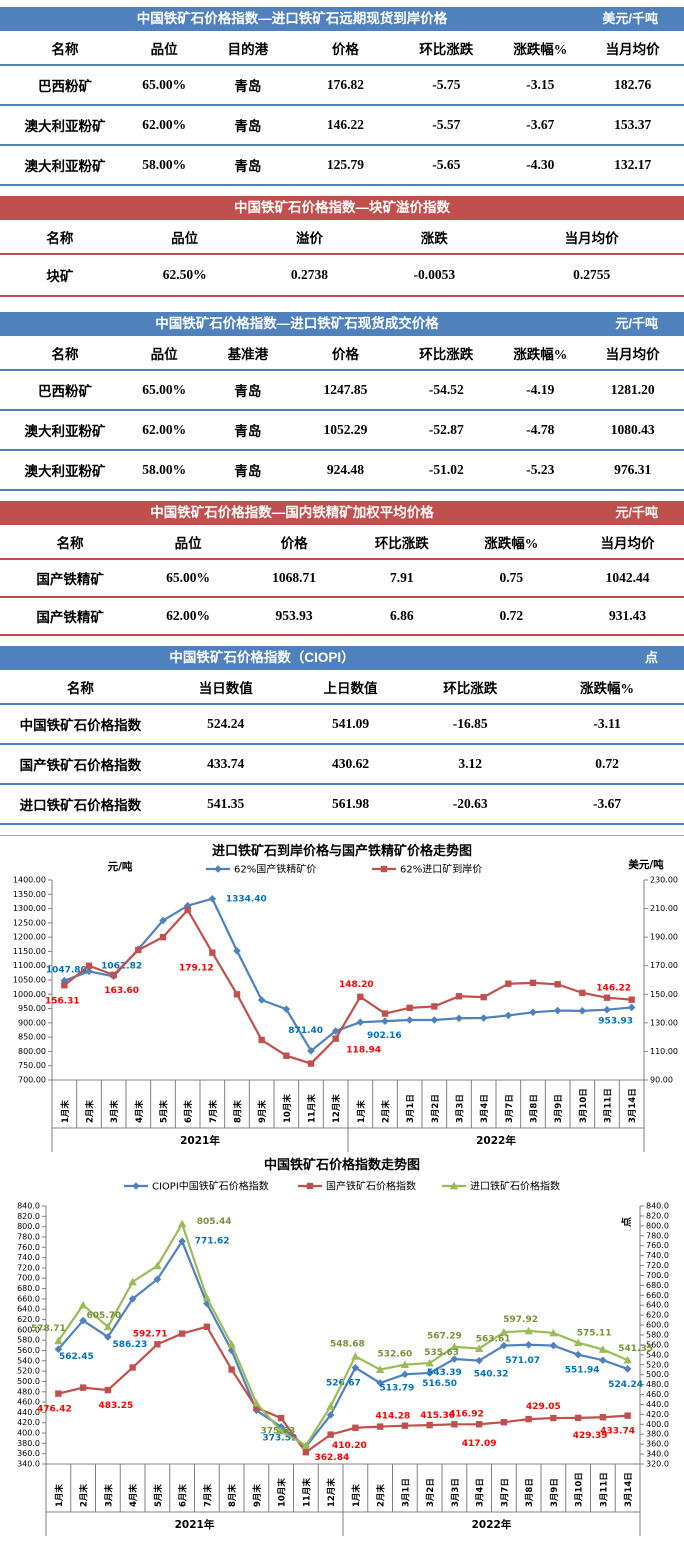 This screenshot has height=1544, width=684. I want to click on cell-grade: 58.00%, so click(164, 165).